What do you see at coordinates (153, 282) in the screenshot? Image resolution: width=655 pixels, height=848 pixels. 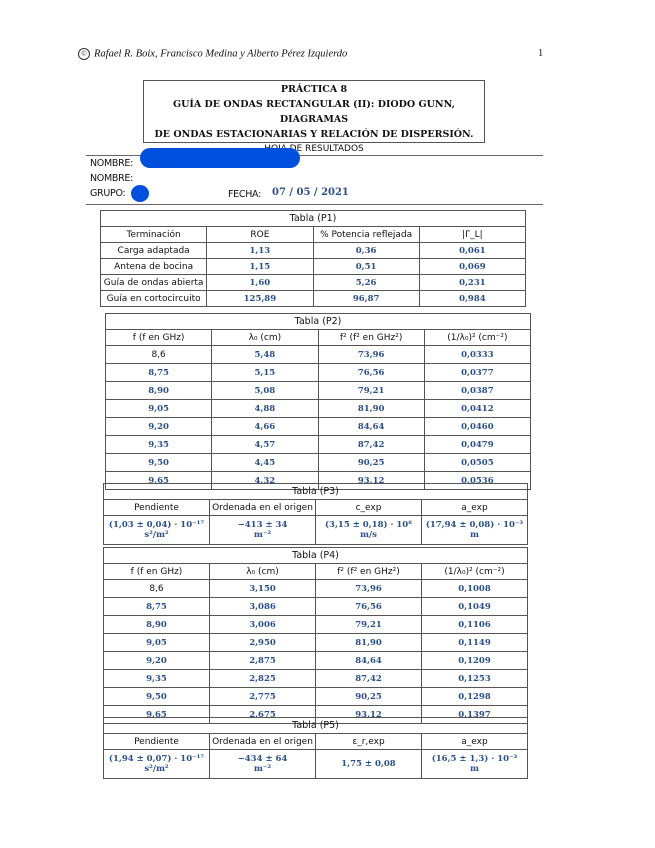 I see `table-cell: Guía de ondas abierta` at bounding box center [153, 282].